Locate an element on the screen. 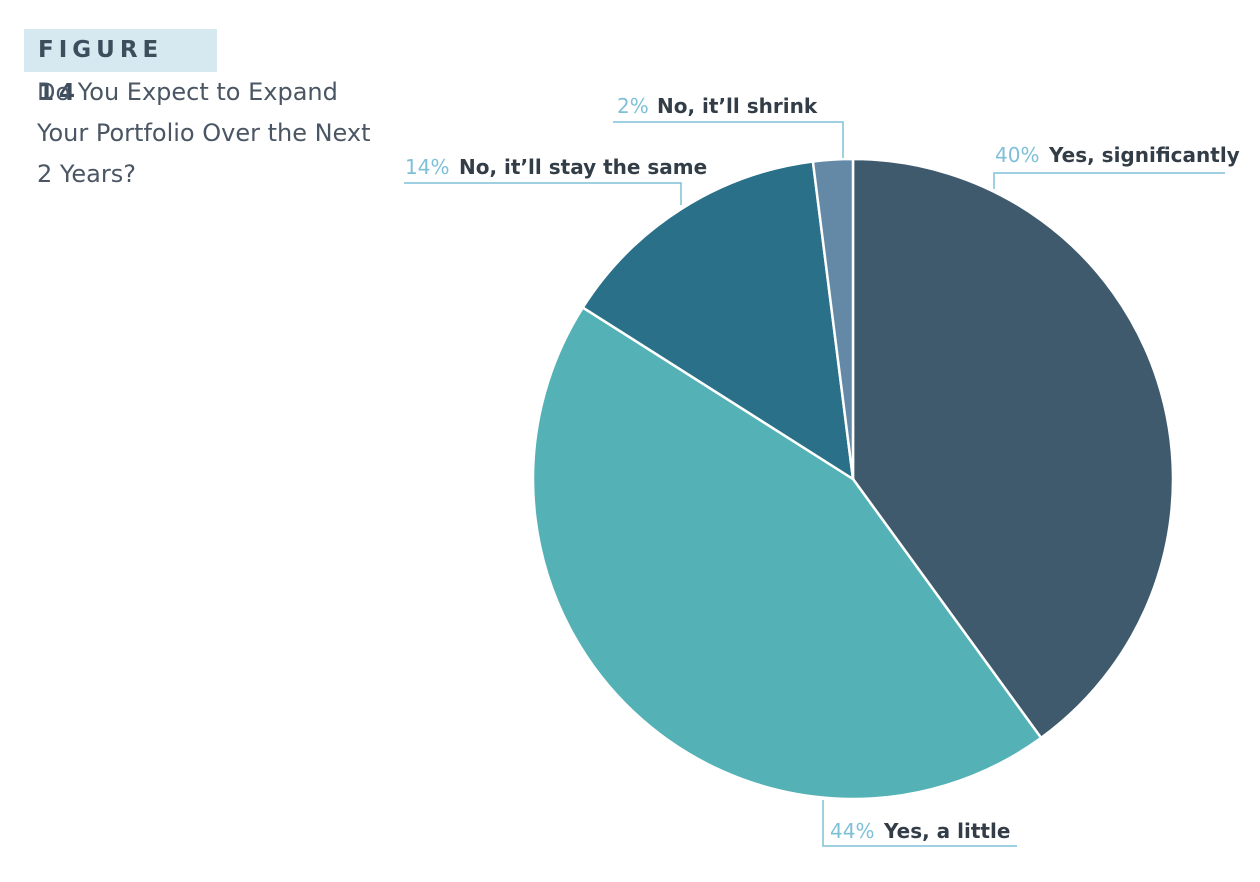 This screenshot has height=882, width=1260. figure-label: FIGURE 14 is located at coordinates (120, 67).